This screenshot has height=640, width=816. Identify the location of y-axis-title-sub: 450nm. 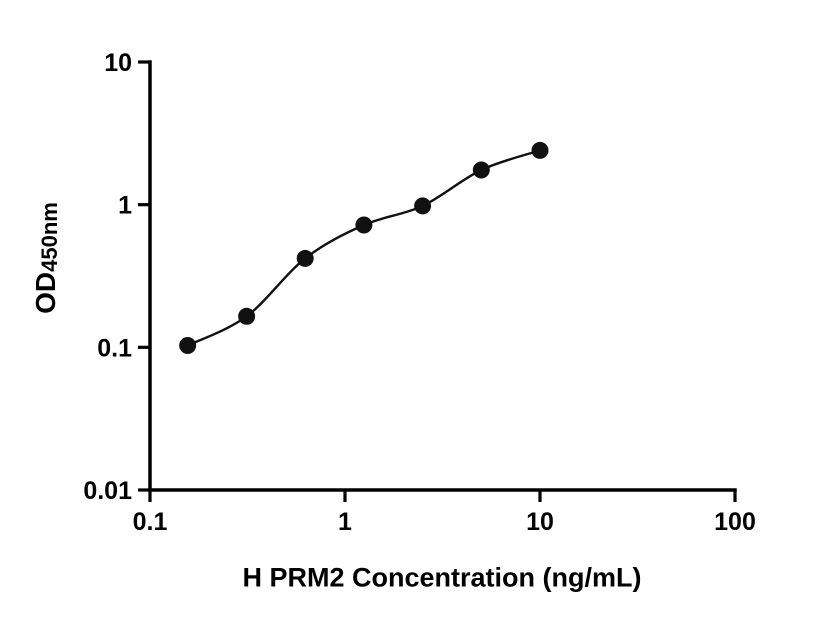
(49, 237).